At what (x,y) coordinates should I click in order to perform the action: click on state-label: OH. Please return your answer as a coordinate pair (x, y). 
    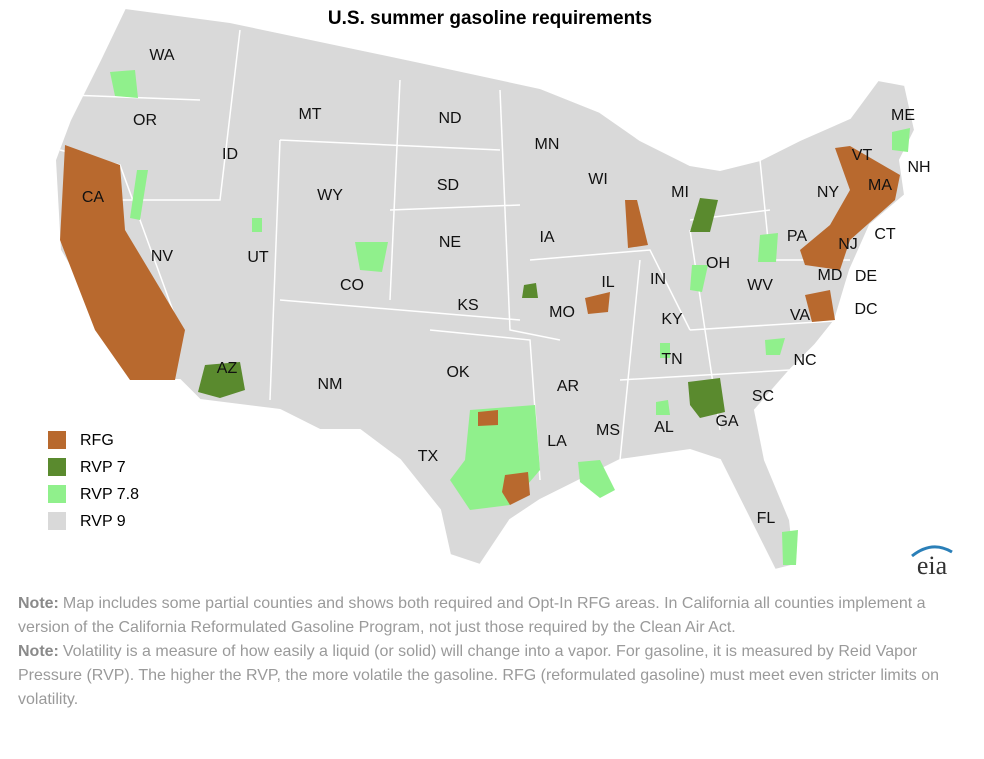
    Looking at the image, I should click on (718, 263).